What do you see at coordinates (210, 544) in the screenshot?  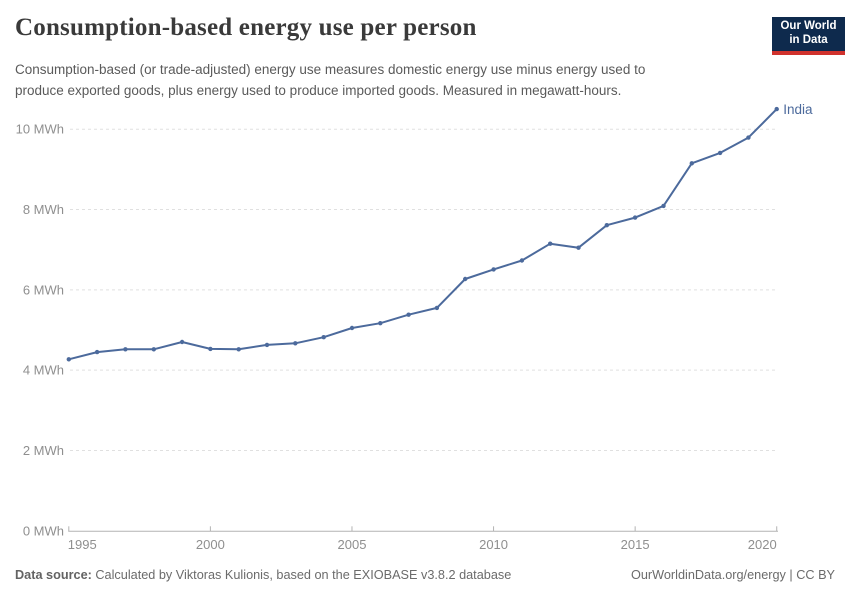 I see `x-axis-label: 2000` at bounding box center [210, 544].